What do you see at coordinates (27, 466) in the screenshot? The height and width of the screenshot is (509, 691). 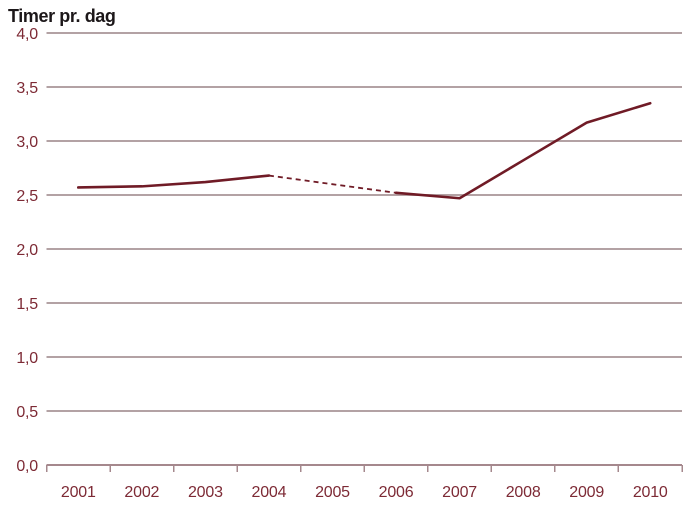 I see `y-tick-label: 0,0` at bounding box center [27, 466].